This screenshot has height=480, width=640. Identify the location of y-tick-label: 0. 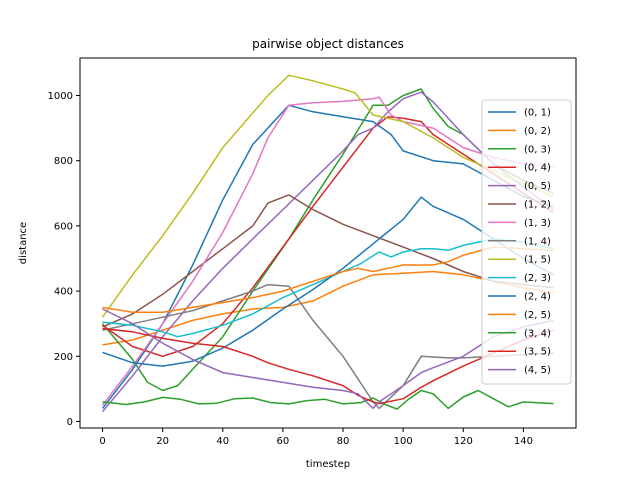
(70, 422).